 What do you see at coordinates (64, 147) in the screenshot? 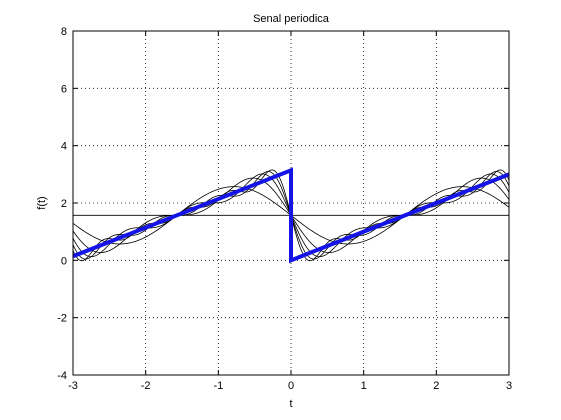
I see `y-tick-label: 4` at bounding box center [64, 147].